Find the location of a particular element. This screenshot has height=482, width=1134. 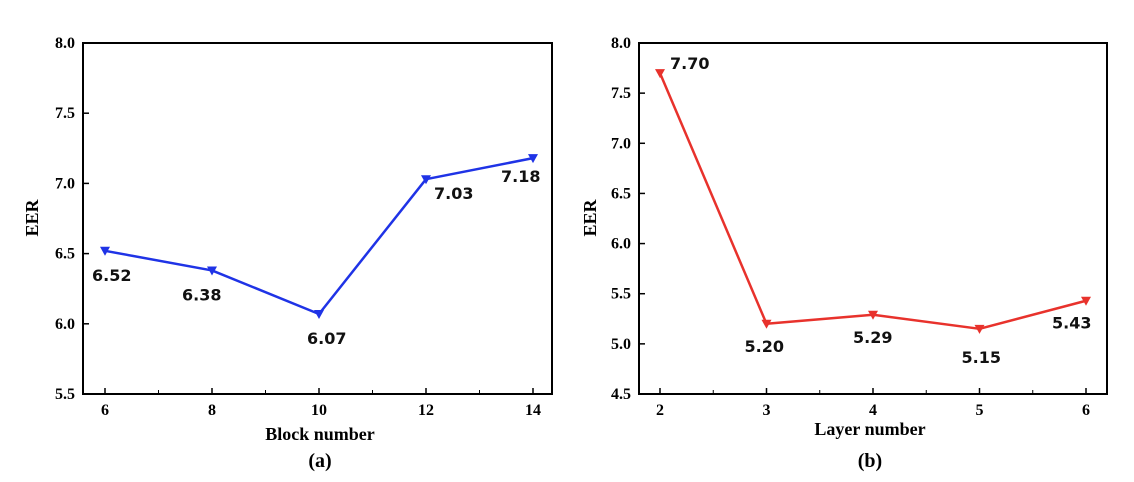

chart-a-x-tick-label: 12 is located at coordinates (426, 410).